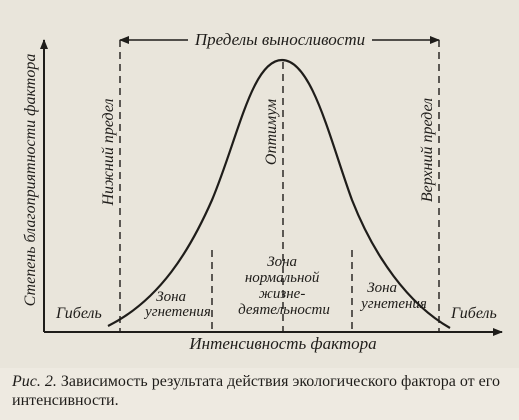  I want to click on lower-limit-label: Нижний предел, so click(108, 152).